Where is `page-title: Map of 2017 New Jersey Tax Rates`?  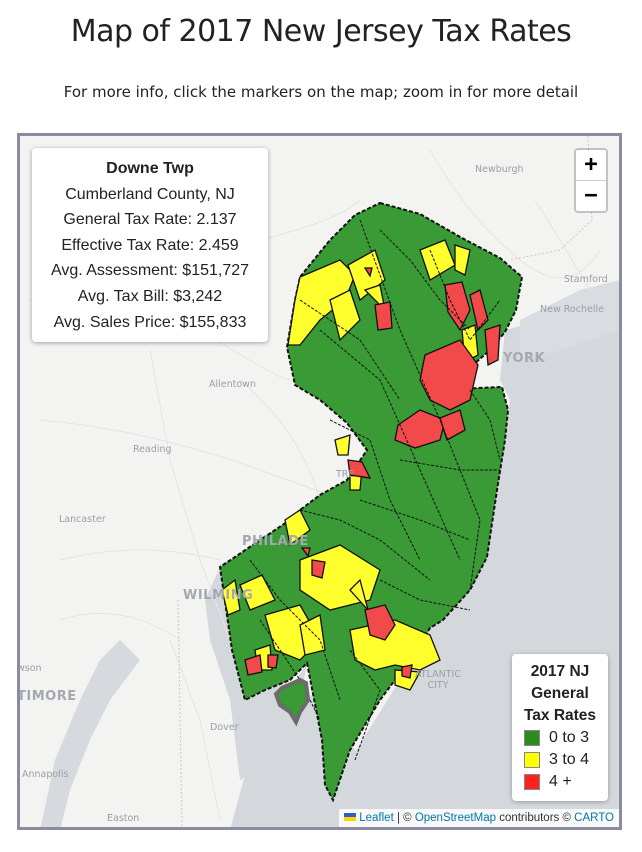
page-title: Map of 2017 New Jersey Tax Rates is located at coordinates (321, 31).